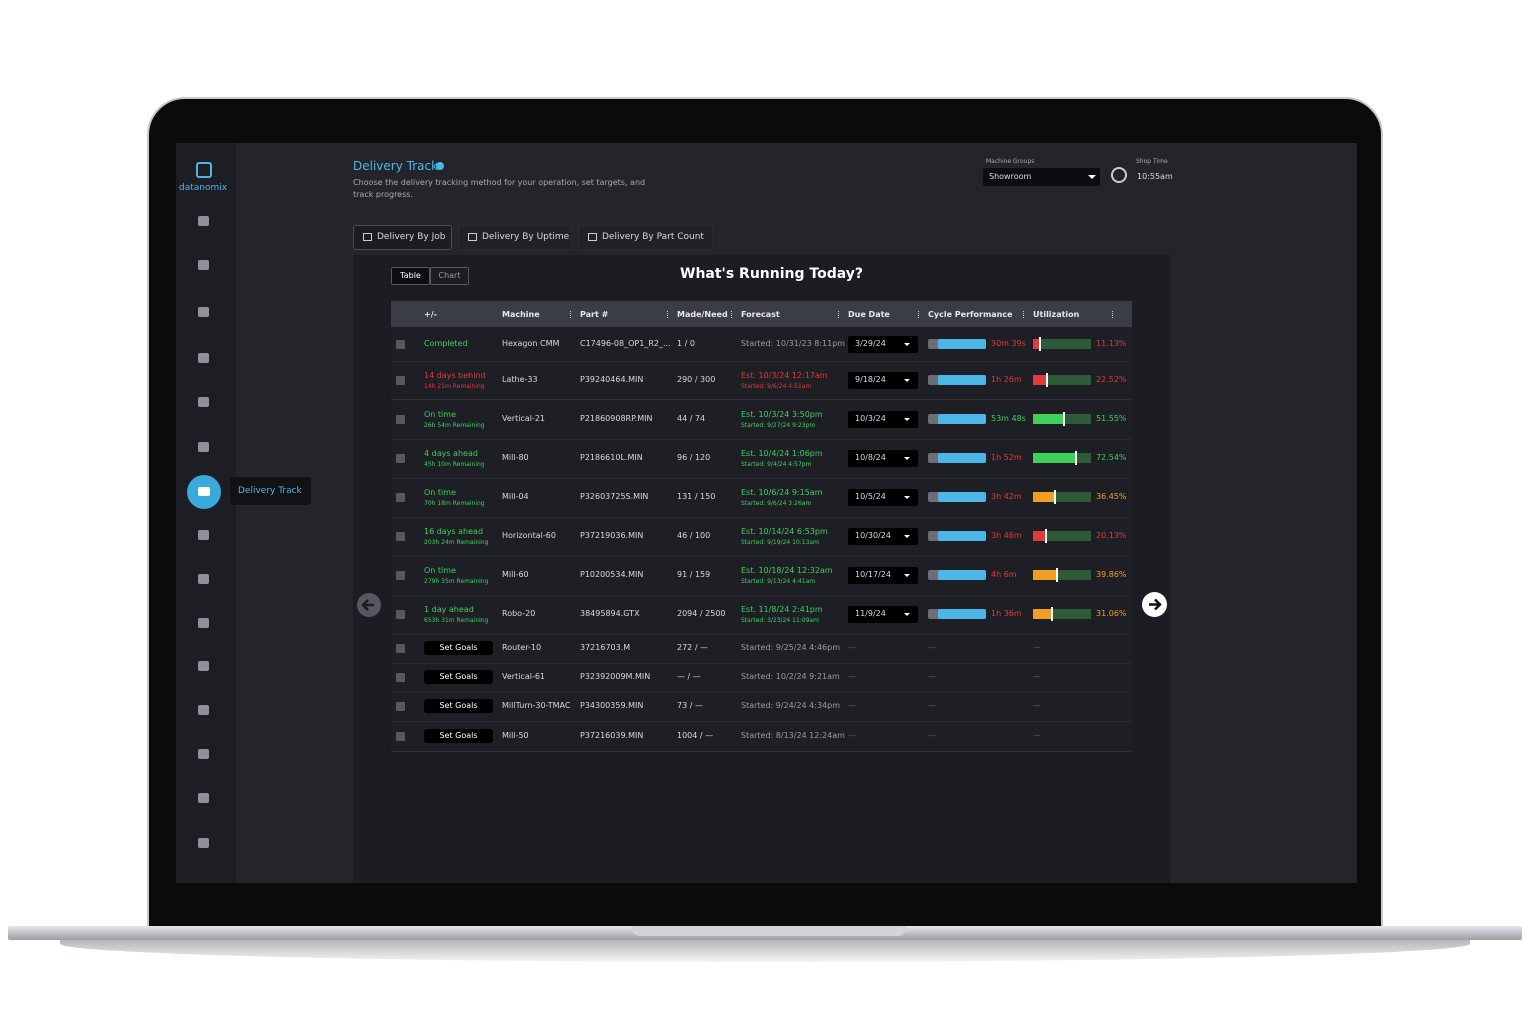  Describe the element at coordinates (696, 496) in the screenshot. I see `made-need: 131 / 150` at that location.